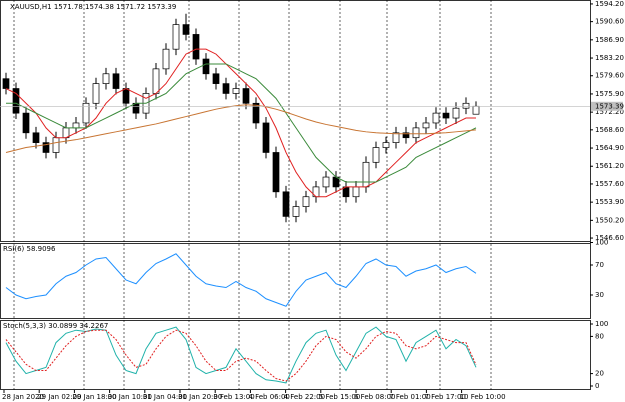  What do you see at coordinates (200, 397) in the screenshot?
I see `x-tick-label: 31 Jan 20:00` at bounding box center [200, 397].